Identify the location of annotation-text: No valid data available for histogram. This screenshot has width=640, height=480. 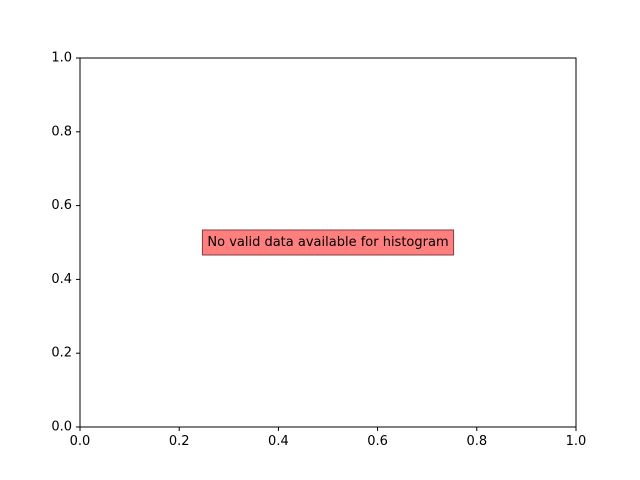
(327, 242).